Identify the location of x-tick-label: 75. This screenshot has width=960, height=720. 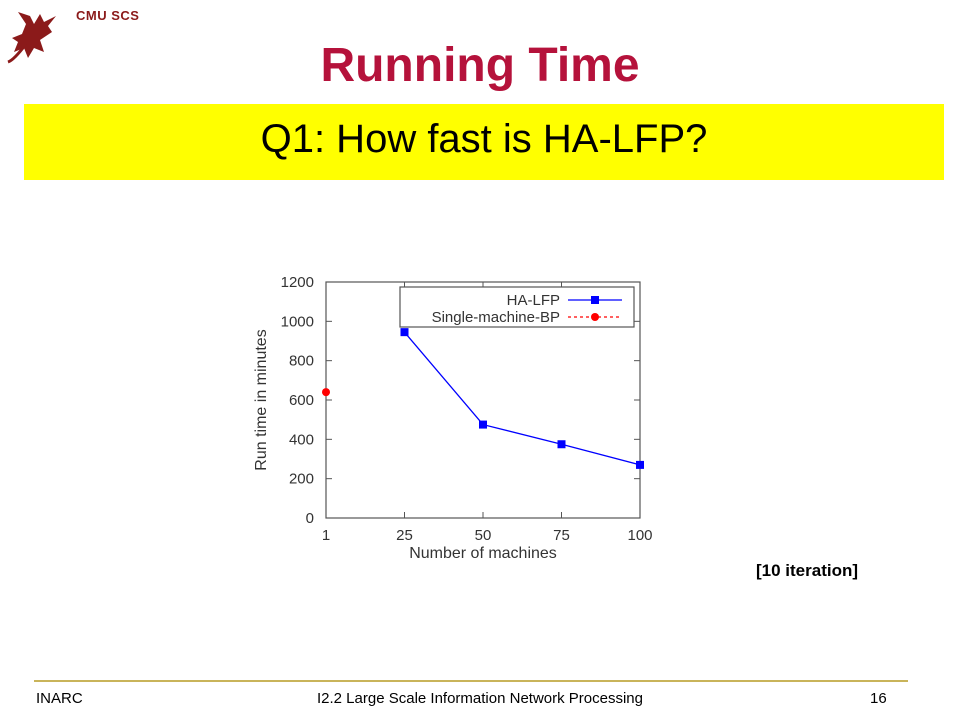
(561, 535).